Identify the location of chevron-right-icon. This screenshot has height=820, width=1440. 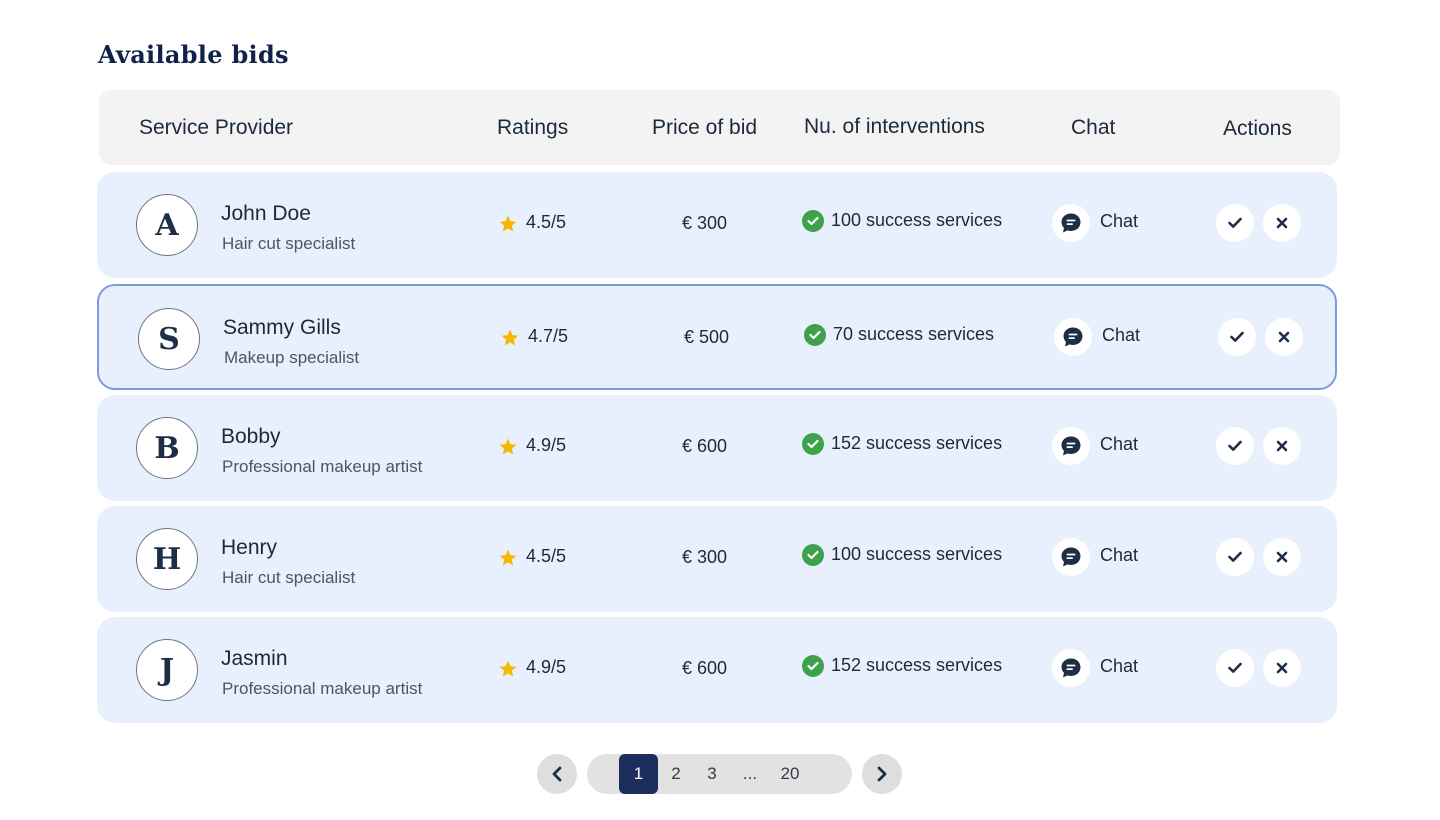
(882, 774).